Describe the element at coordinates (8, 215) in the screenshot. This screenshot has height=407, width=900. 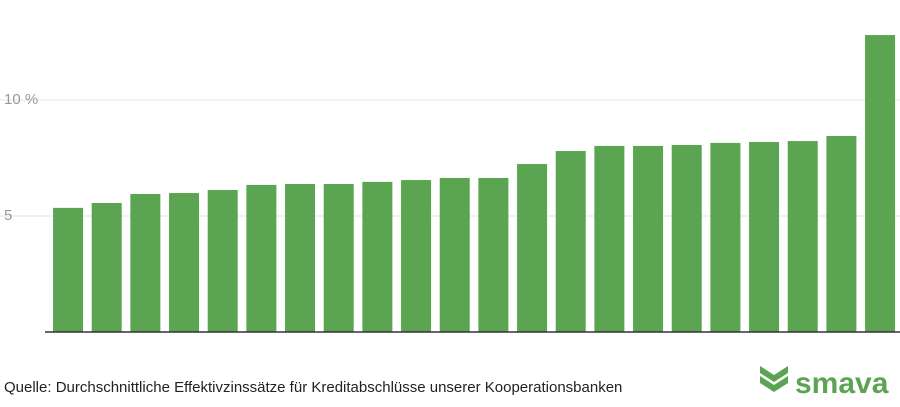
I see `y-tick-label: 5` at that location.